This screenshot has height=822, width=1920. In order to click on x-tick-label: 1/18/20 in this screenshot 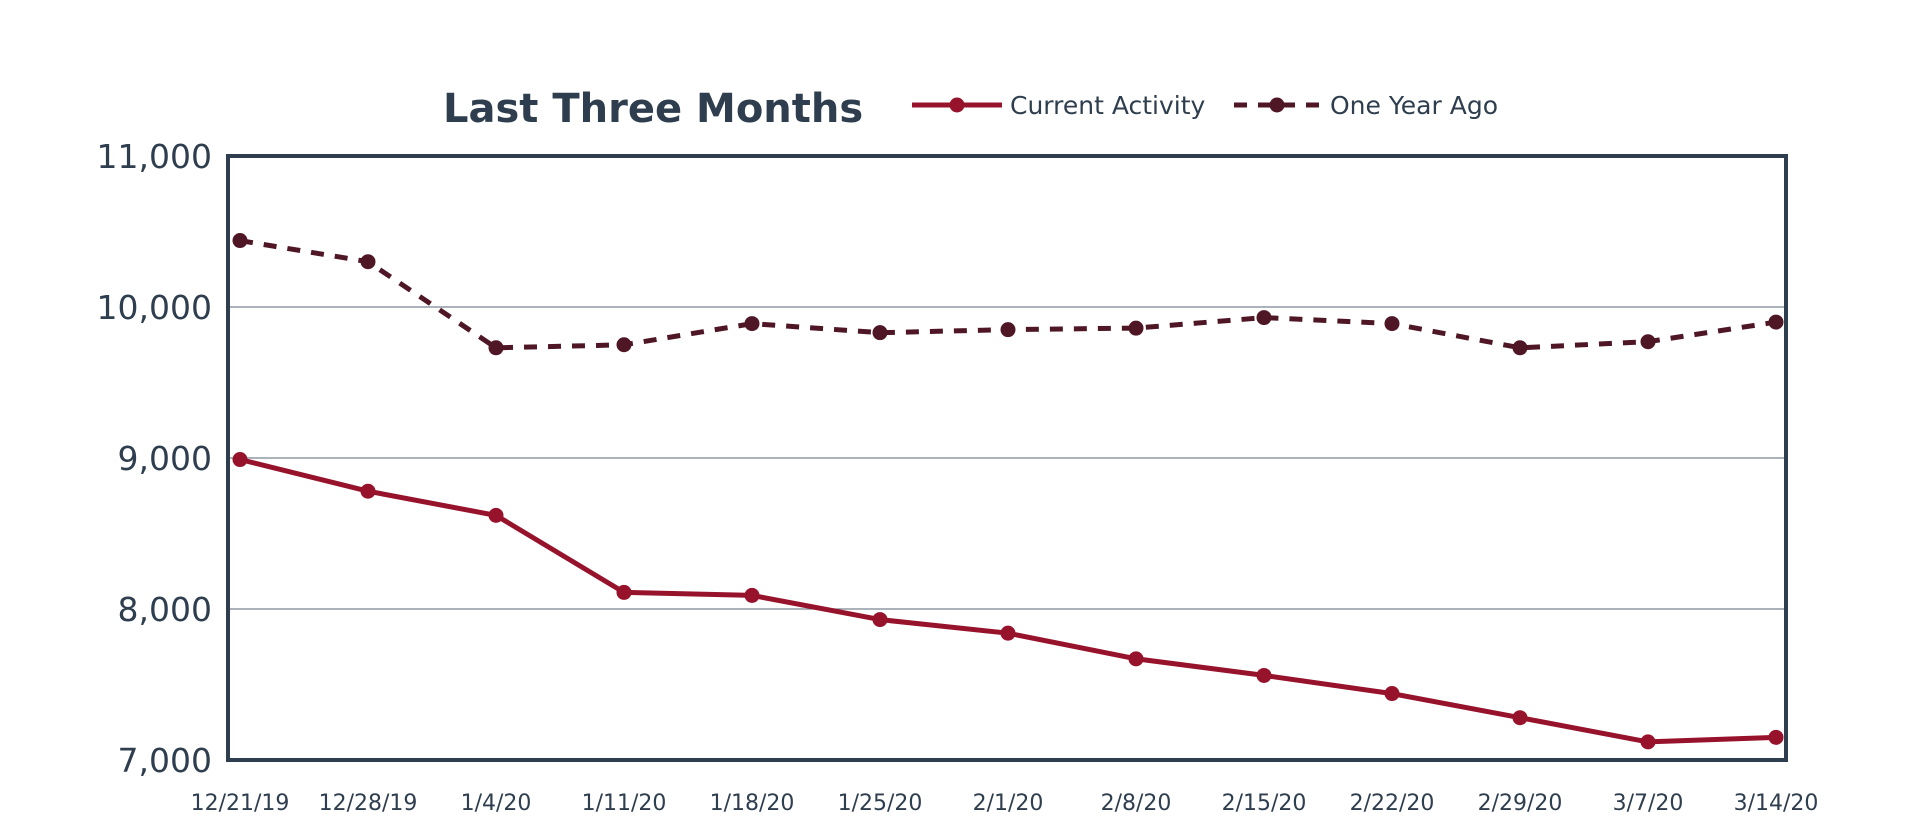, I will do `click(752, 803)`.